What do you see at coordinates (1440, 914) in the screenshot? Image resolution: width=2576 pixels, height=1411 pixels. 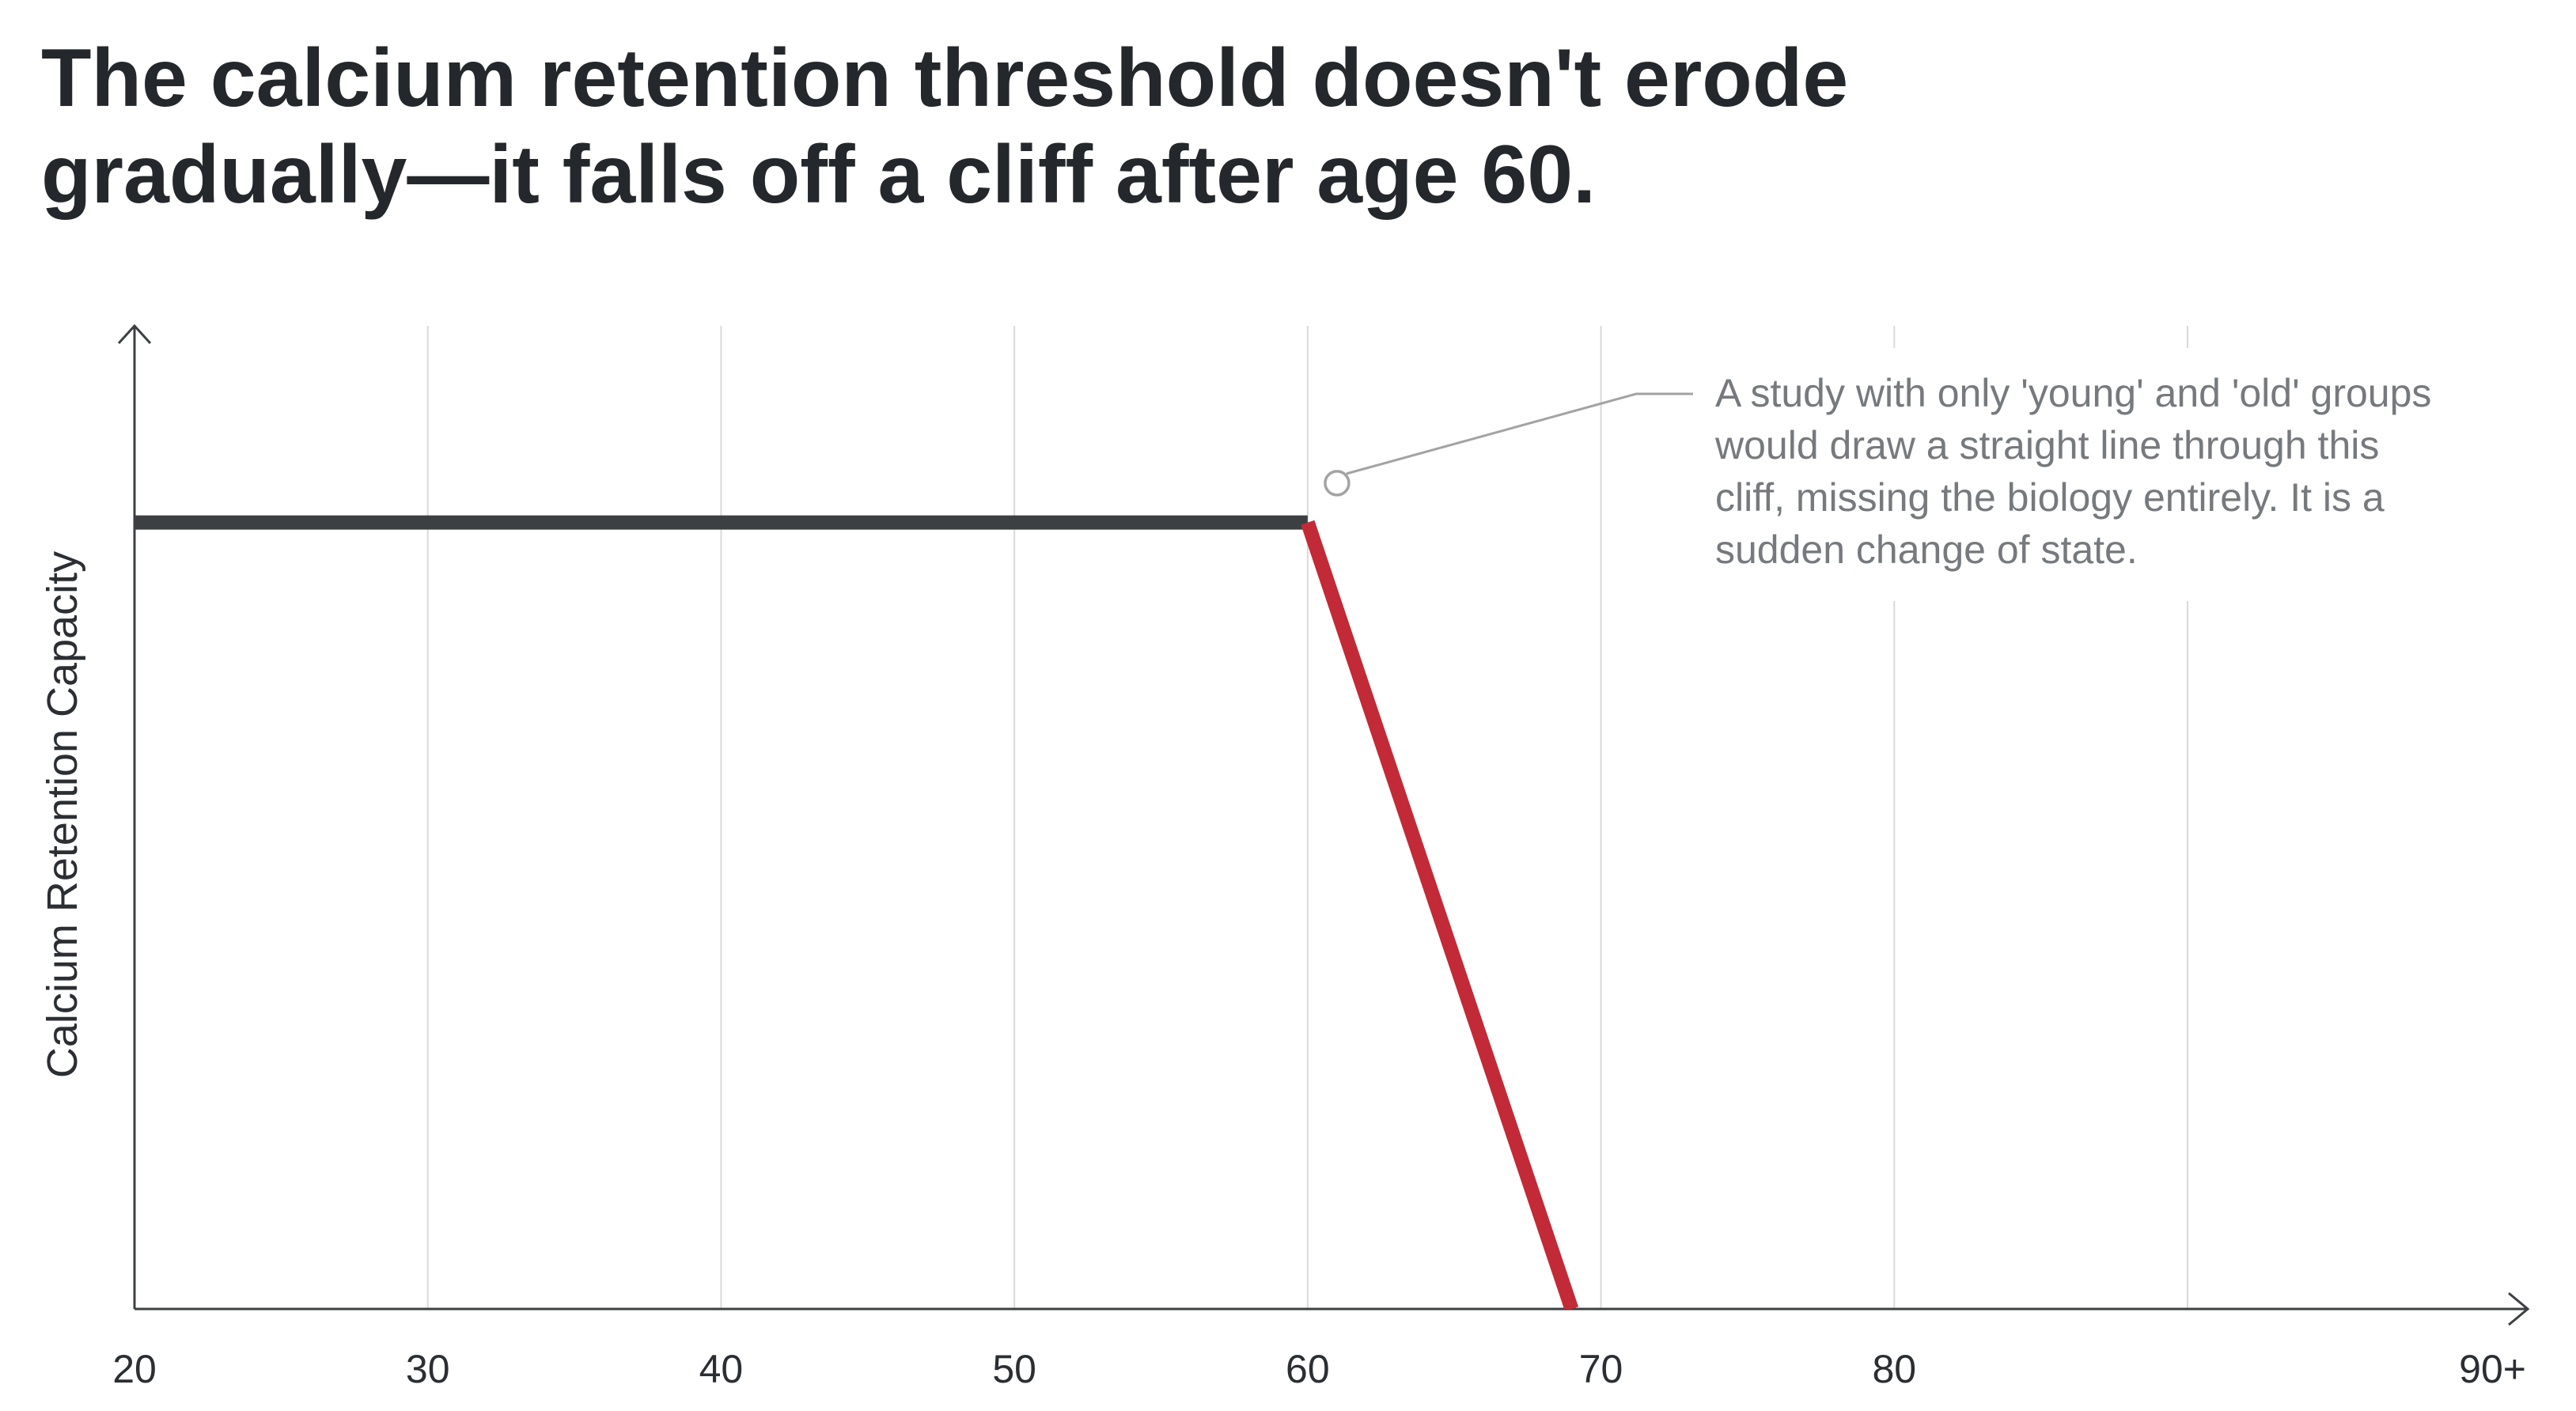 I see `series-segment-cliff` at bounding box center [1440, 914].